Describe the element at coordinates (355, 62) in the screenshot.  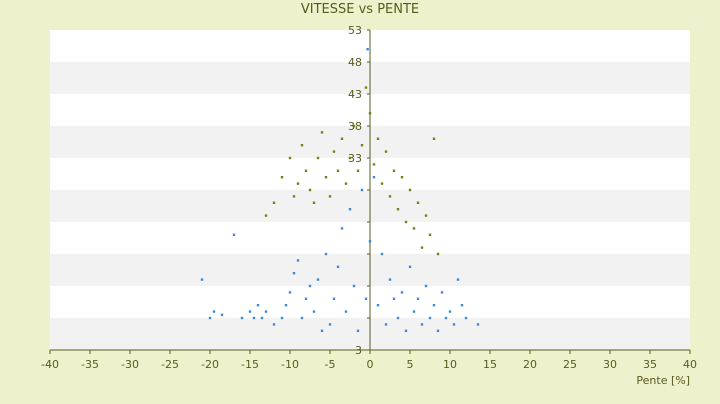
I see `y-tick-label: 48` at that location.